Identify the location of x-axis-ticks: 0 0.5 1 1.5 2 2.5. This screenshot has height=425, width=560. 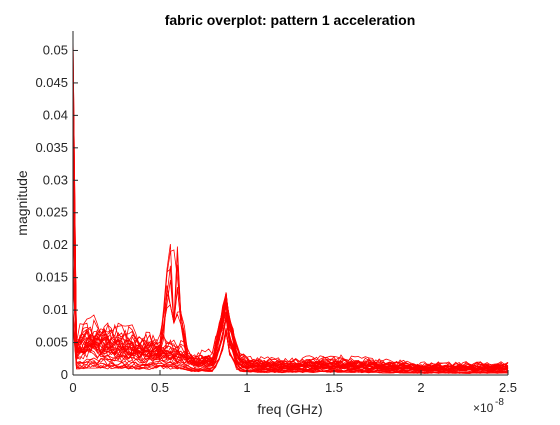
(293, 382).